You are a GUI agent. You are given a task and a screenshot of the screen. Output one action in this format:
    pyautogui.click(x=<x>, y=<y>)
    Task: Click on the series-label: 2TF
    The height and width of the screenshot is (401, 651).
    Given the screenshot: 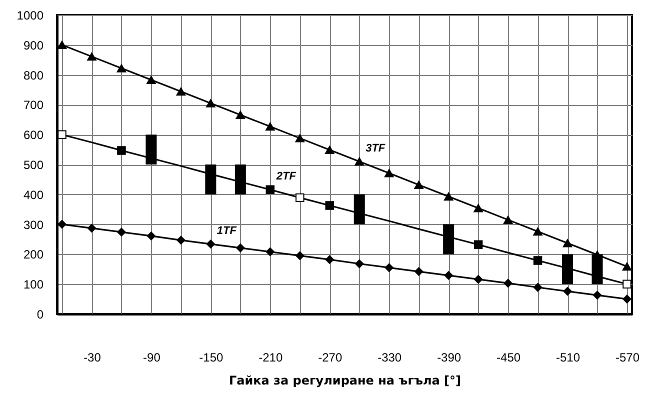 What is the action you would take?
    pyautogui.click(x=285, y=176)
    